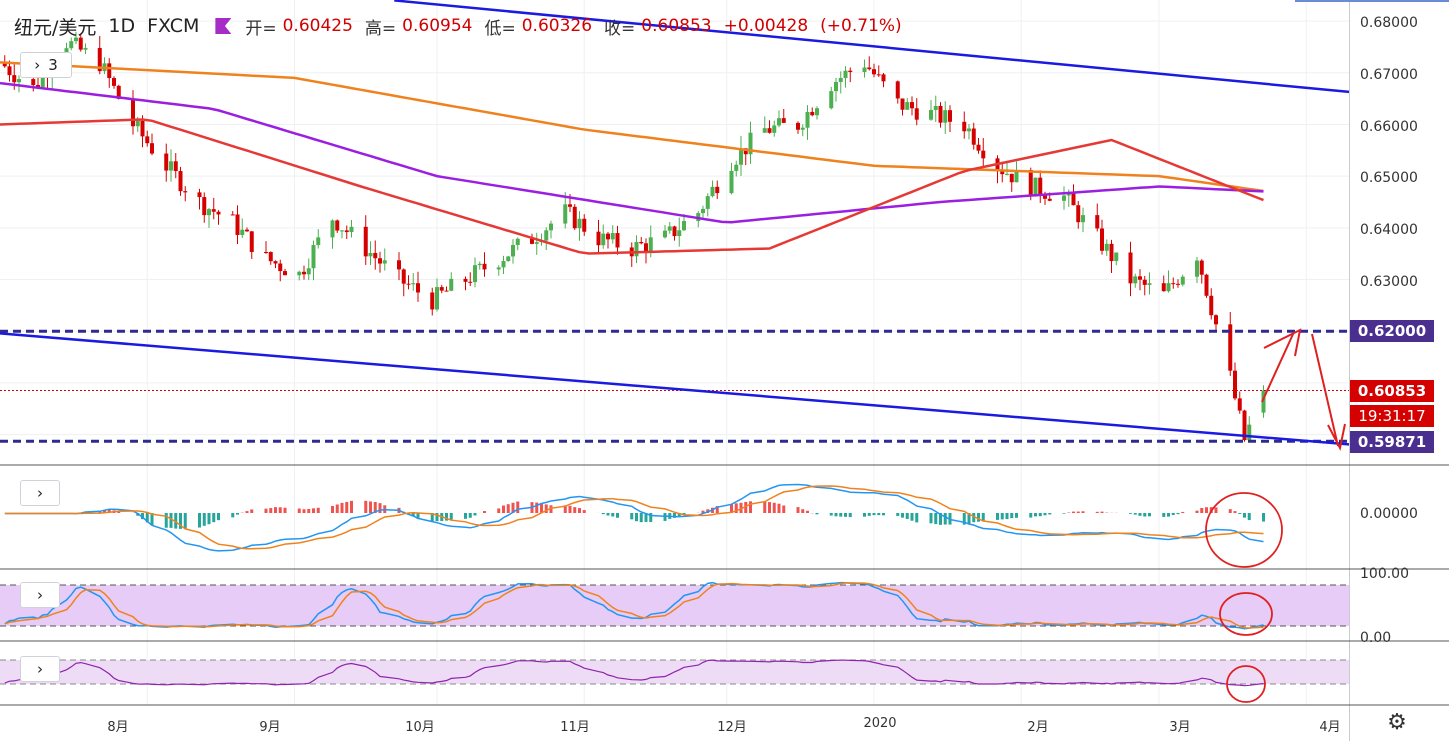 The height and width of the screenshot is (741, 1449). Describe the element at coordinates (732, 727) in the screenshot. I see `time-tick: 12月` at that location.